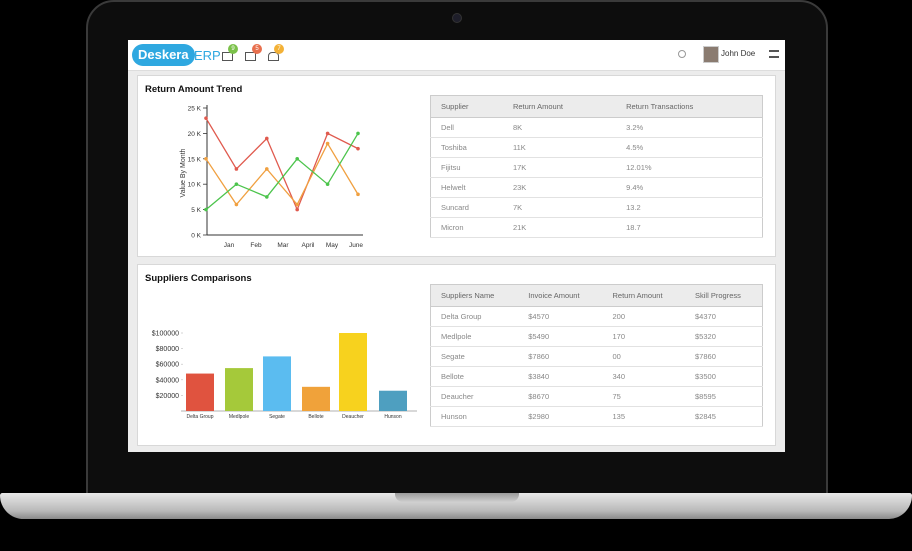  What do you see at coordinates (167, 349) in the screenshot?
I see `y-tick-label: $80000` at bounding box center [167, 349].